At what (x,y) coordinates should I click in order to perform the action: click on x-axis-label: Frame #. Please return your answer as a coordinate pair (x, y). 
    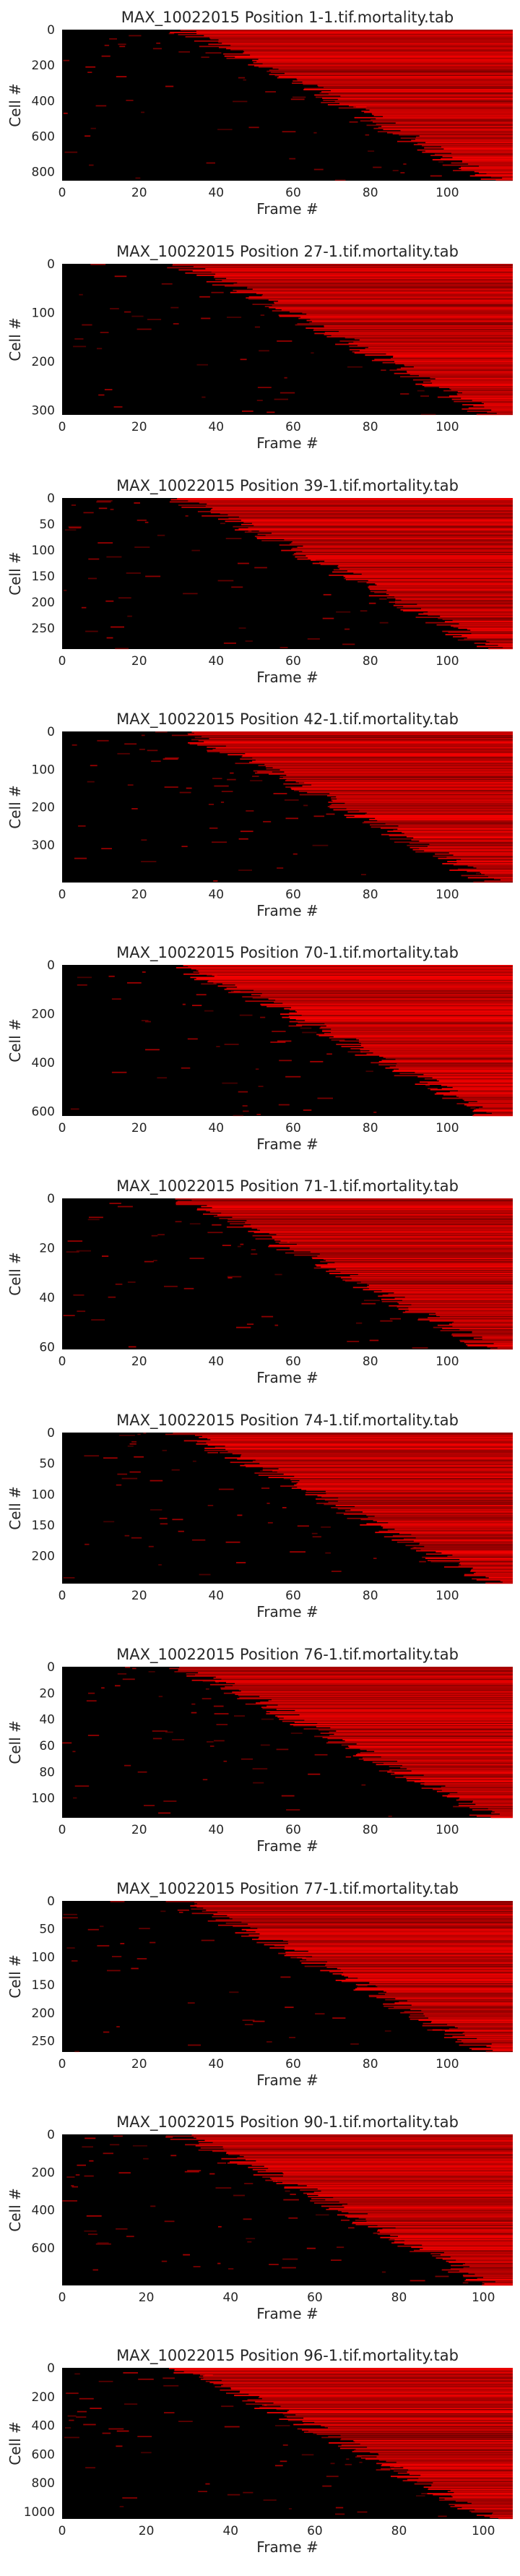
    Looking at the image, I should click on (287, 2080).